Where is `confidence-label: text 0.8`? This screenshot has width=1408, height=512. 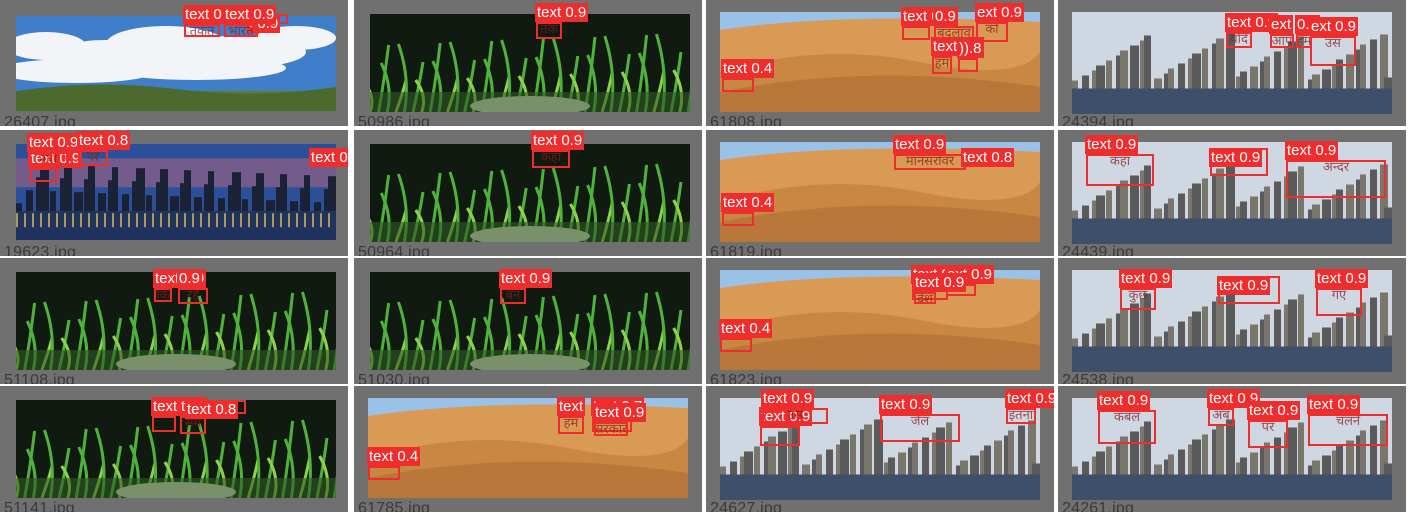
confidence-label: text 0.8 is located at coordinates (988, 157).